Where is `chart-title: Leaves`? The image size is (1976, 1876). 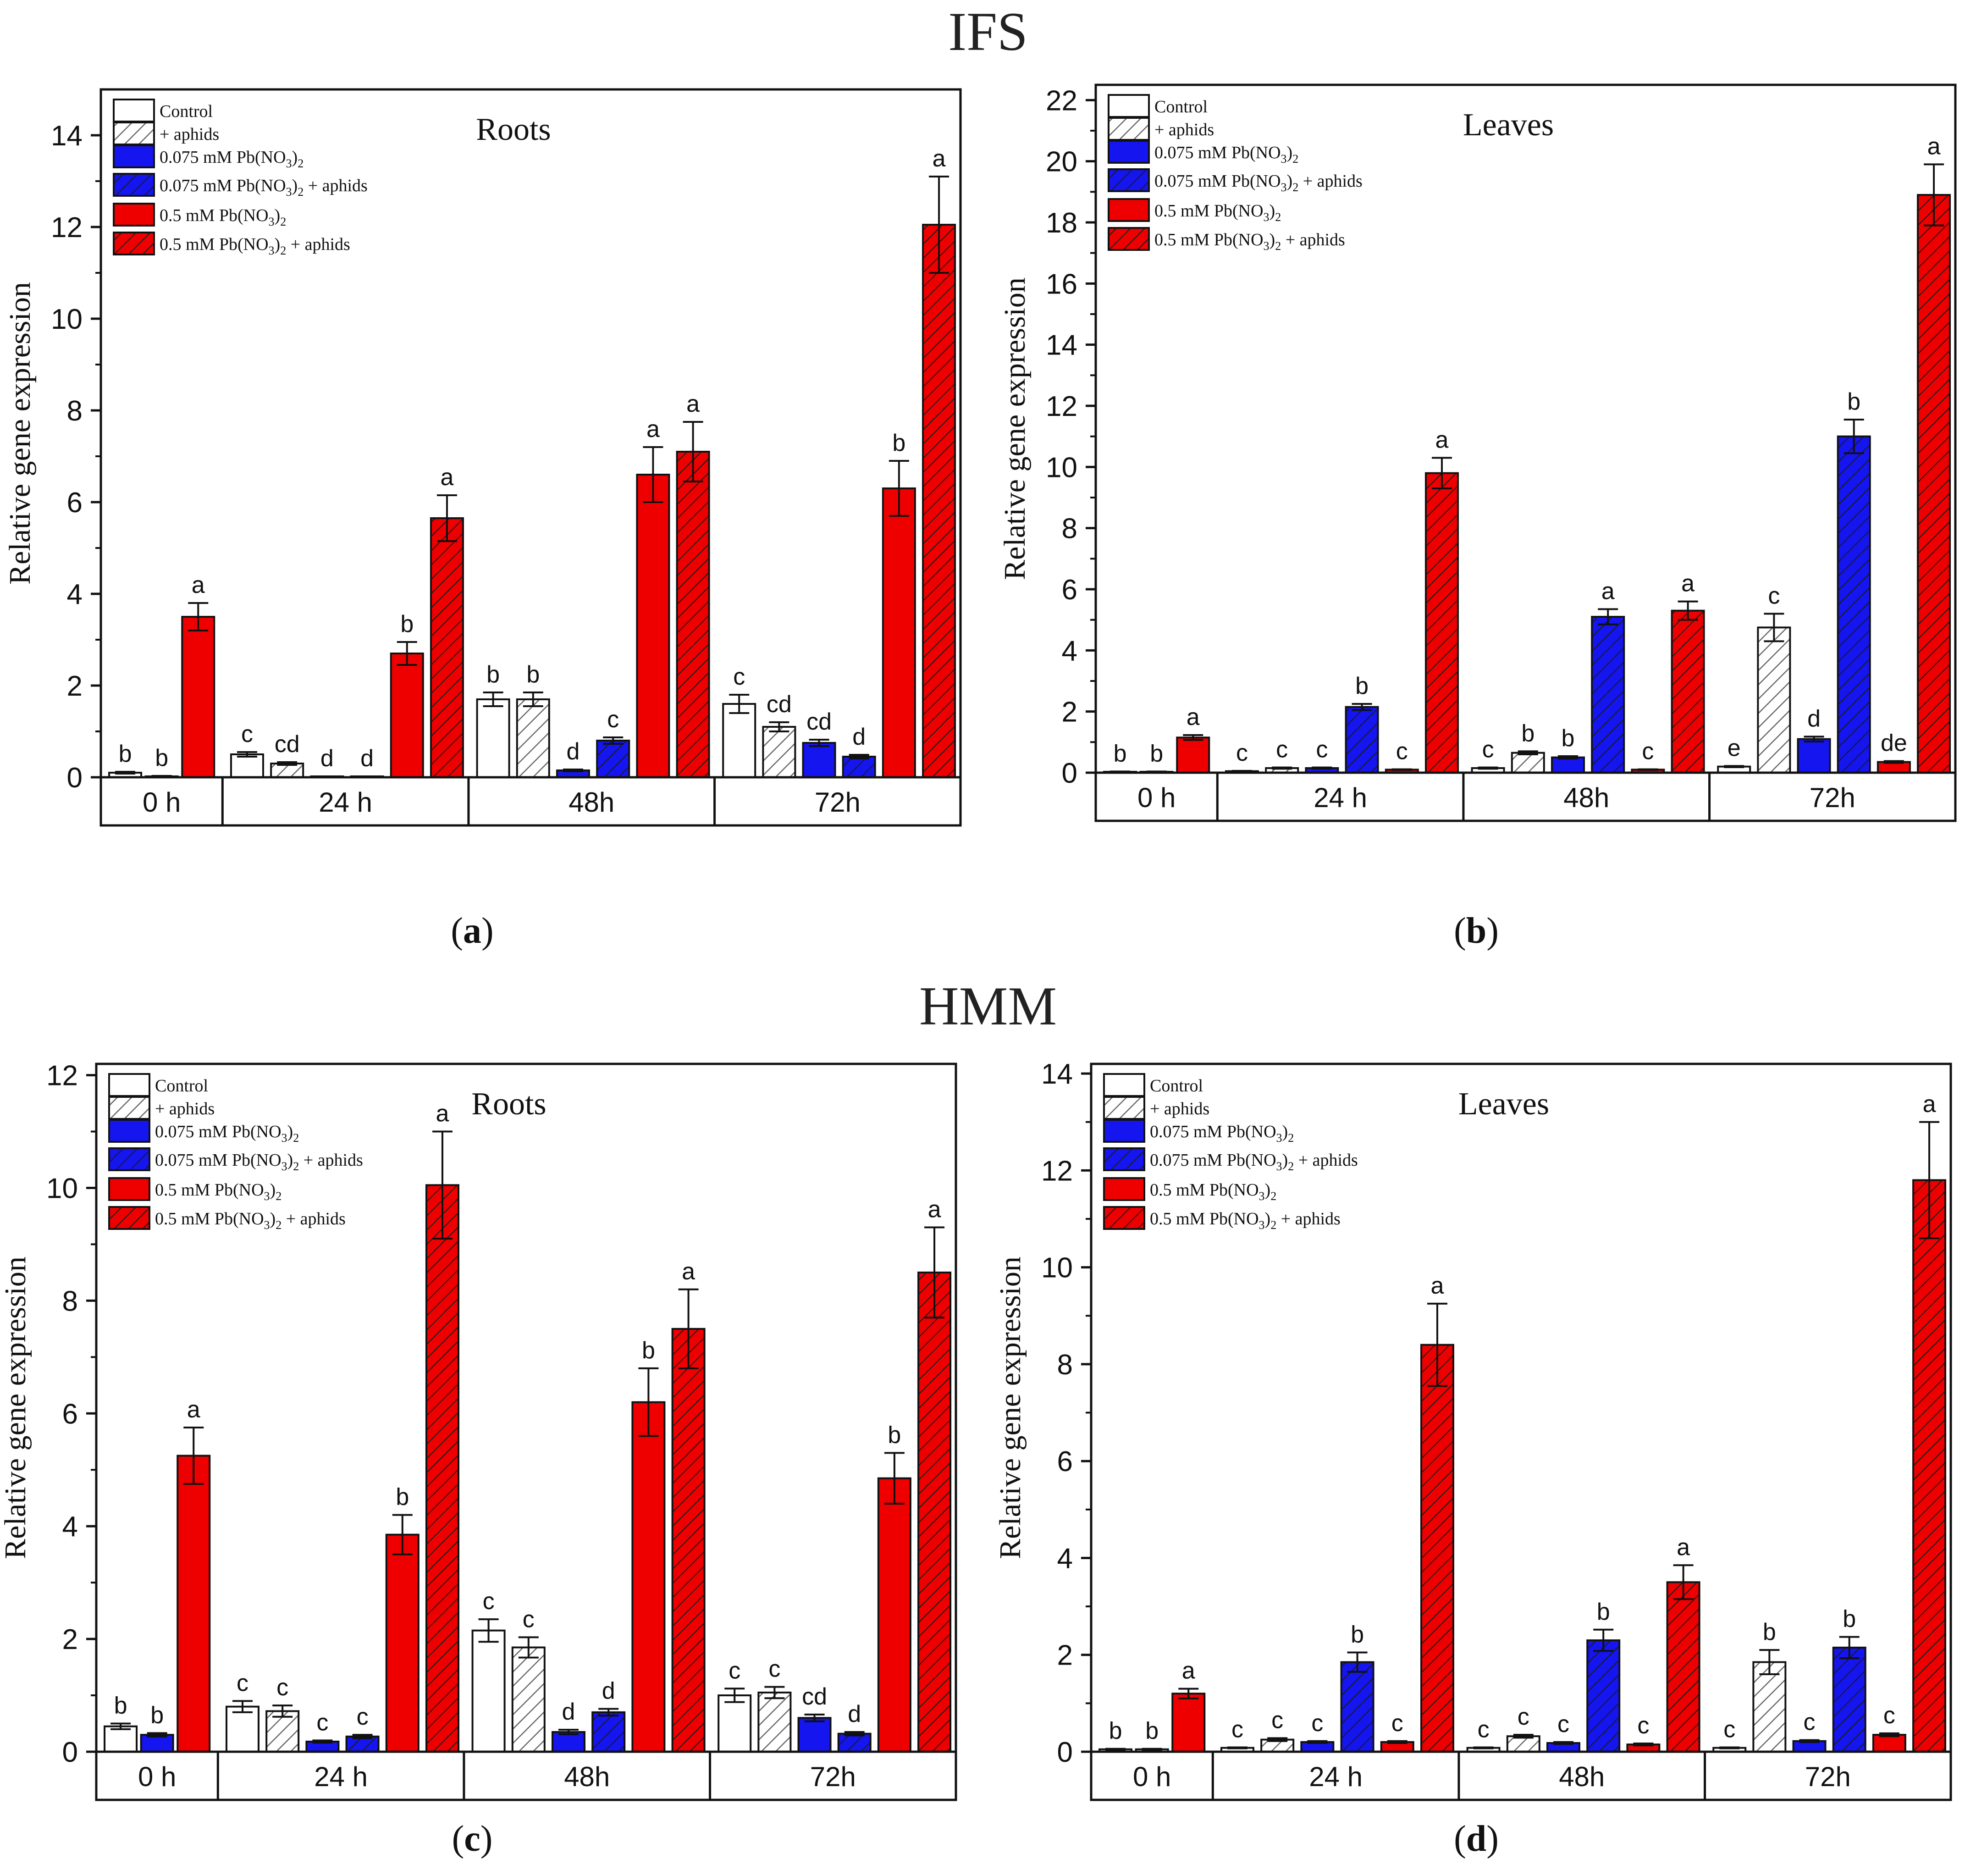
chart-title: Leaves is located at coordinates (1509, 125).